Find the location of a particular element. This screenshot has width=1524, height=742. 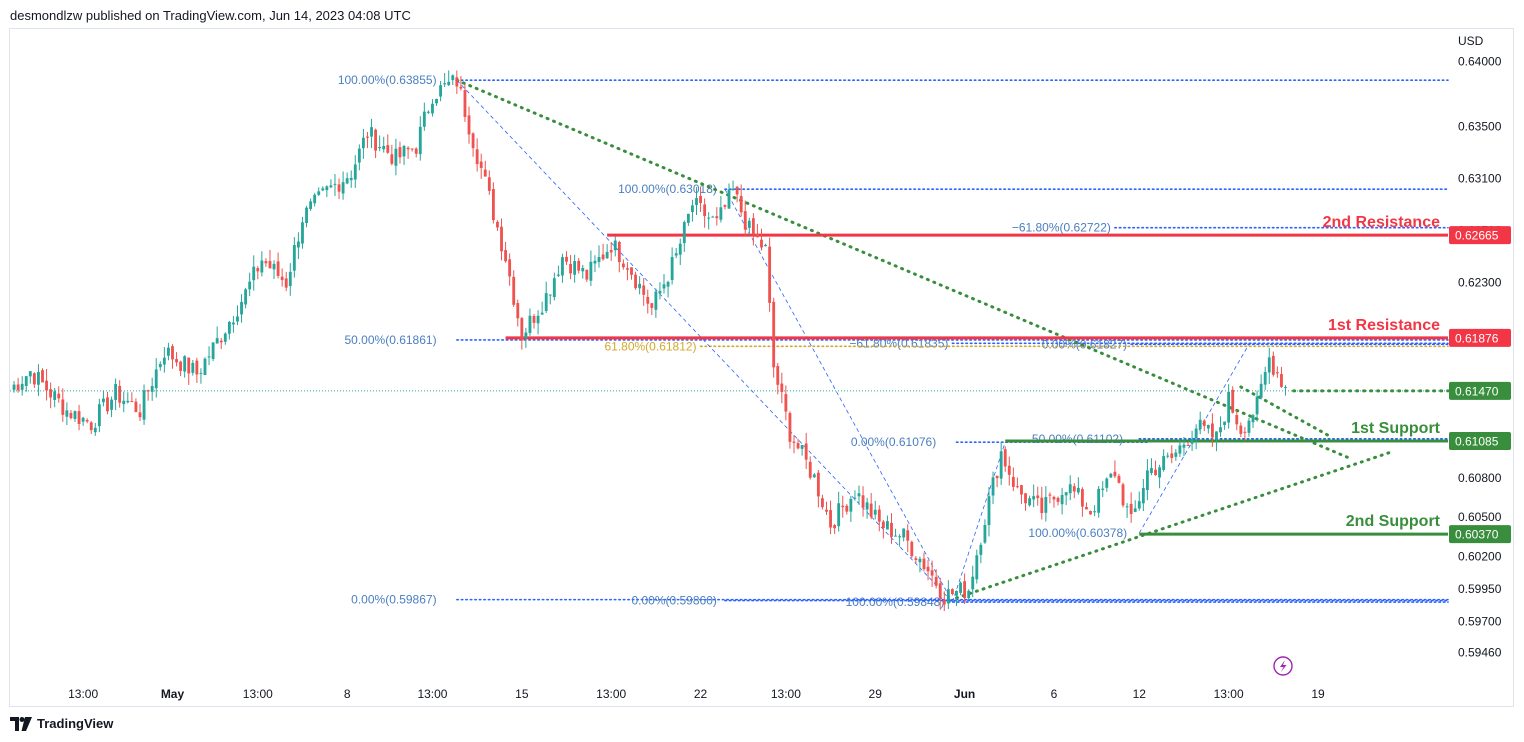

x-tick-5: 15 is located at coordinates (522, 694).